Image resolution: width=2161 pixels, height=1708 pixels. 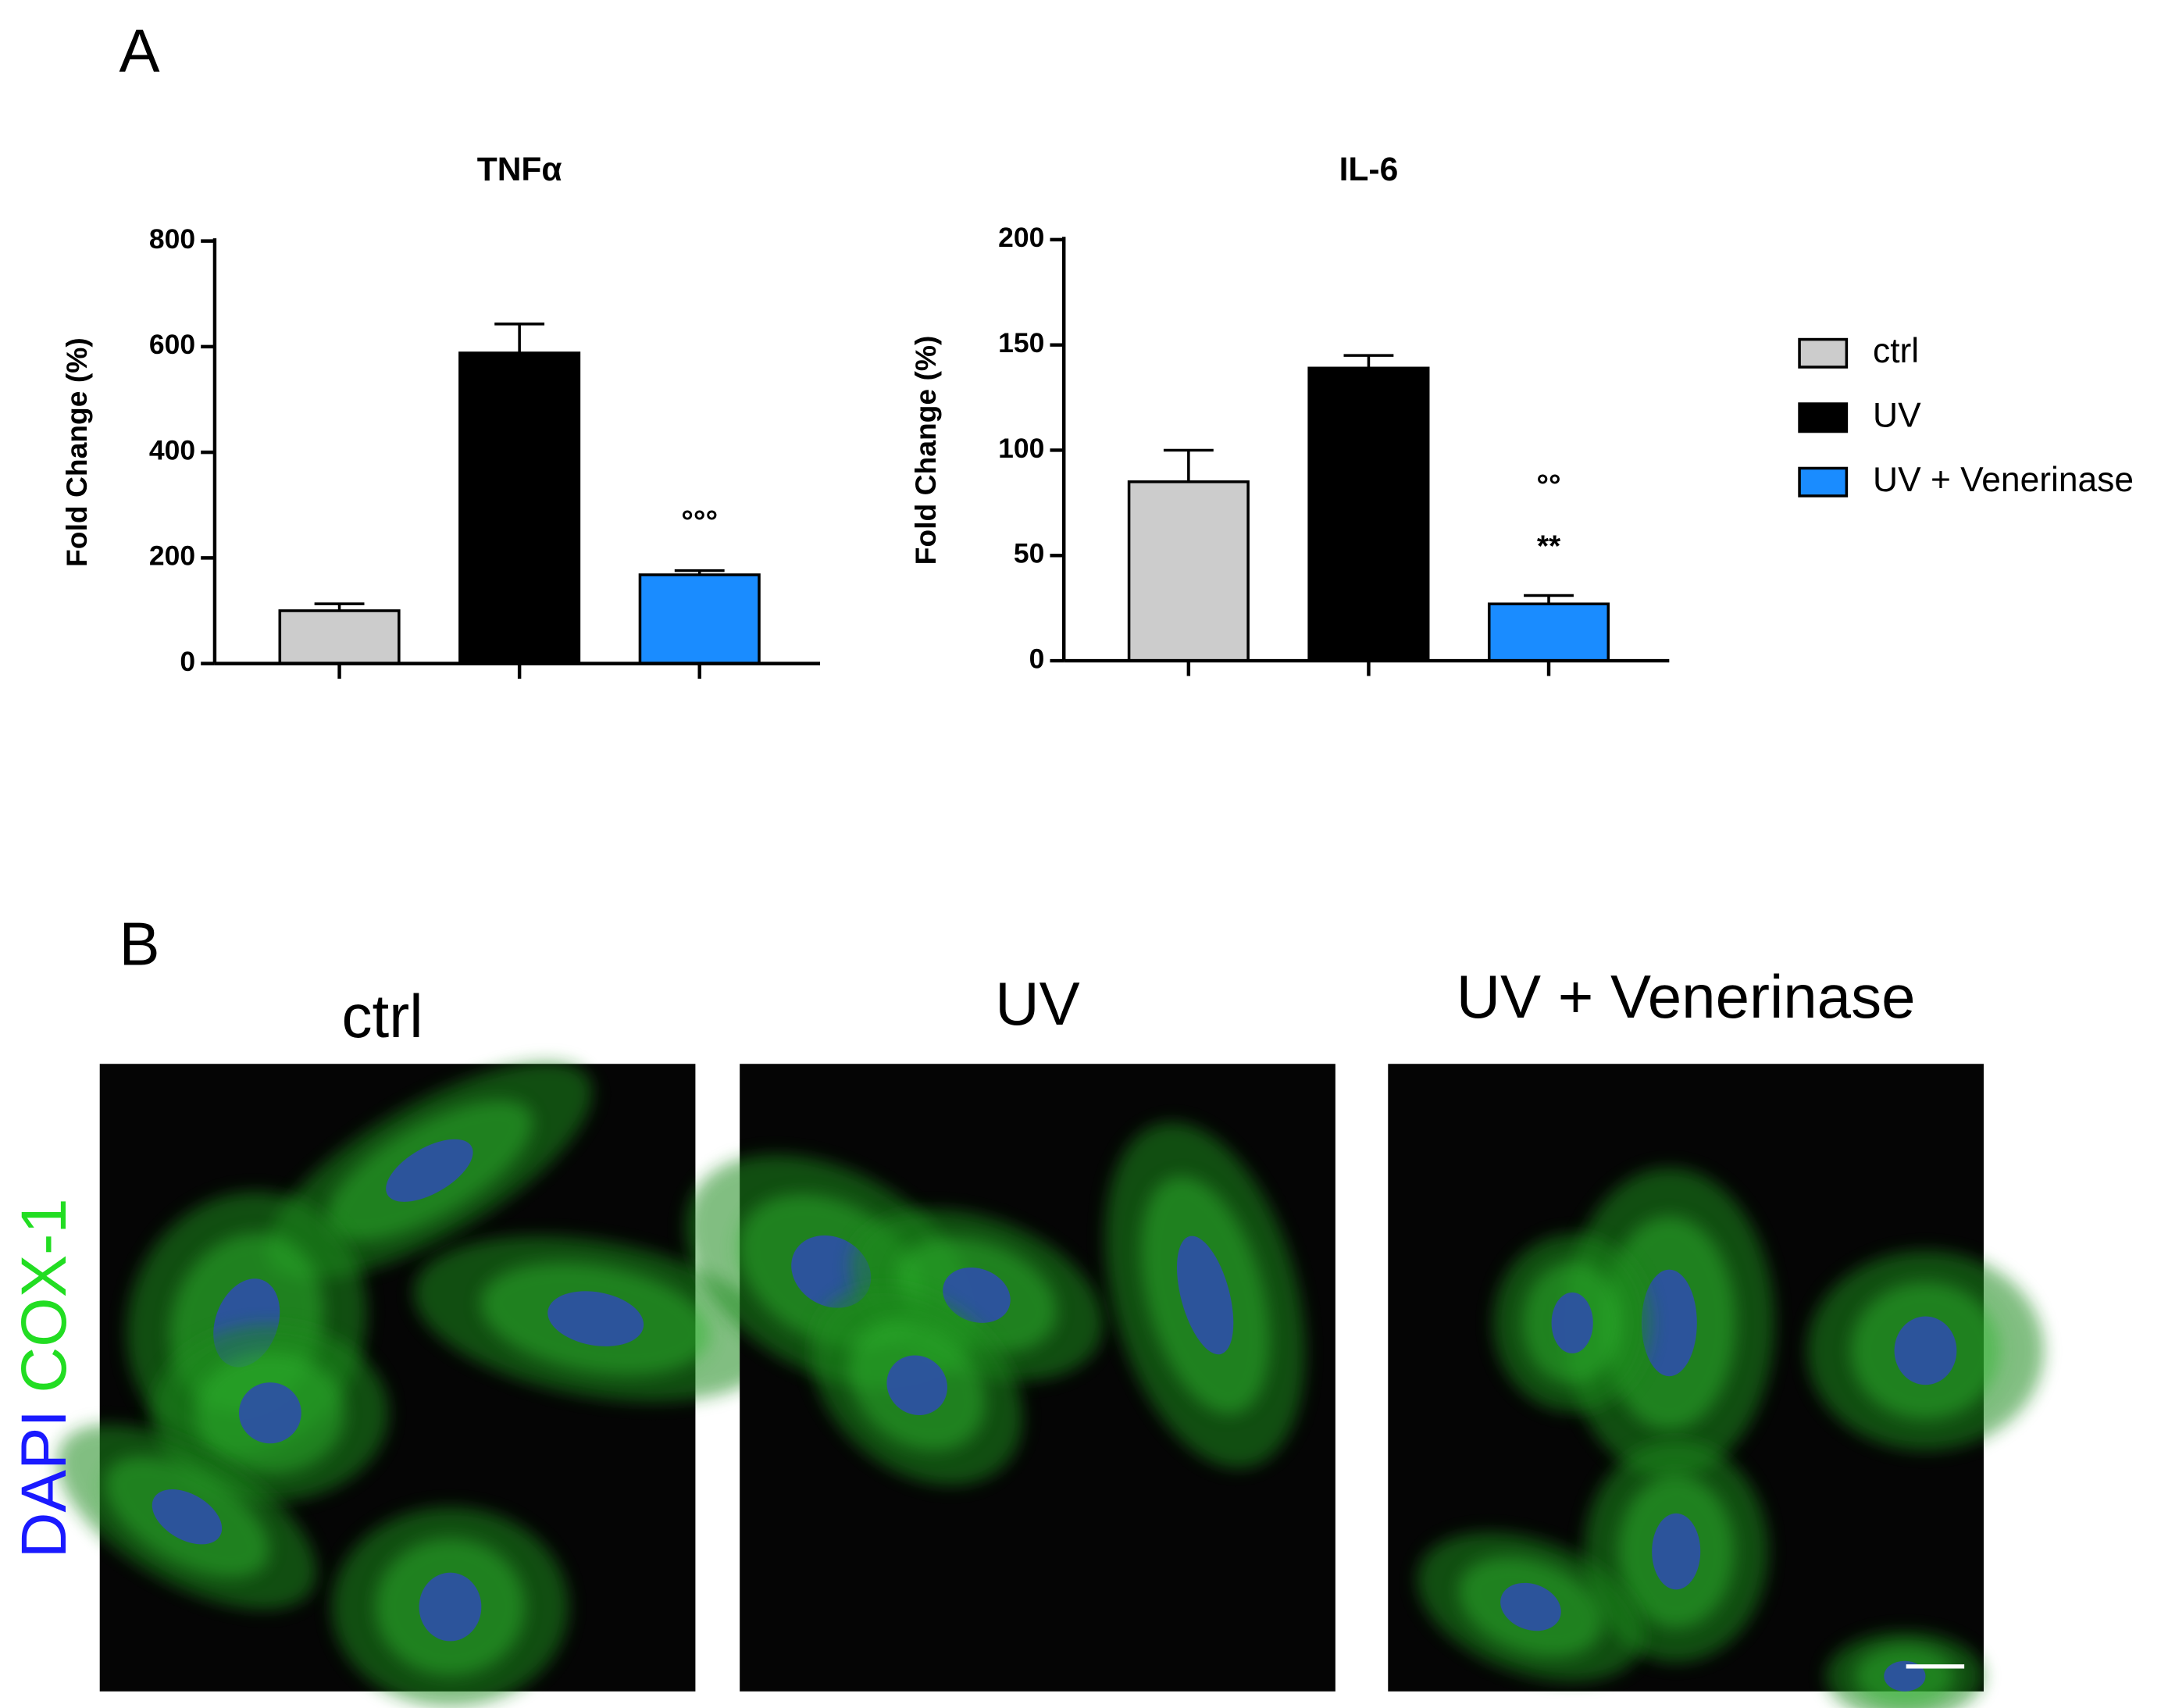 What do you see at coordinates (519, 169) in the screenshot?
I see `chart-title: TNFα` at bounding box center [519, 169].